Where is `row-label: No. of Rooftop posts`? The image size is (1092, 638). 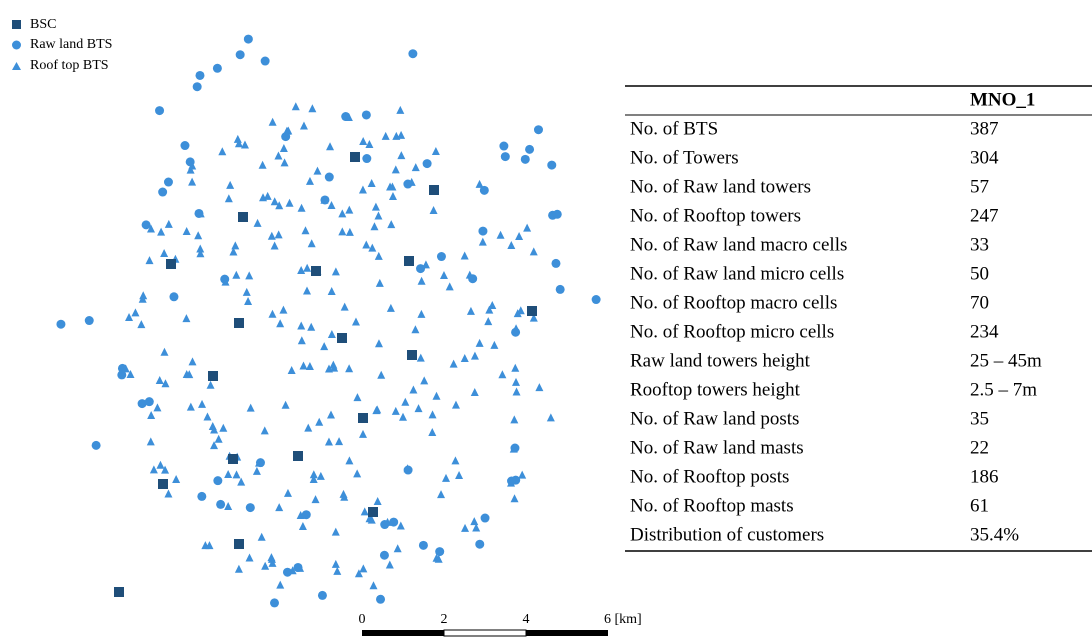 row-label: No. of Rooftop posts is located at coordinates (709, 476).